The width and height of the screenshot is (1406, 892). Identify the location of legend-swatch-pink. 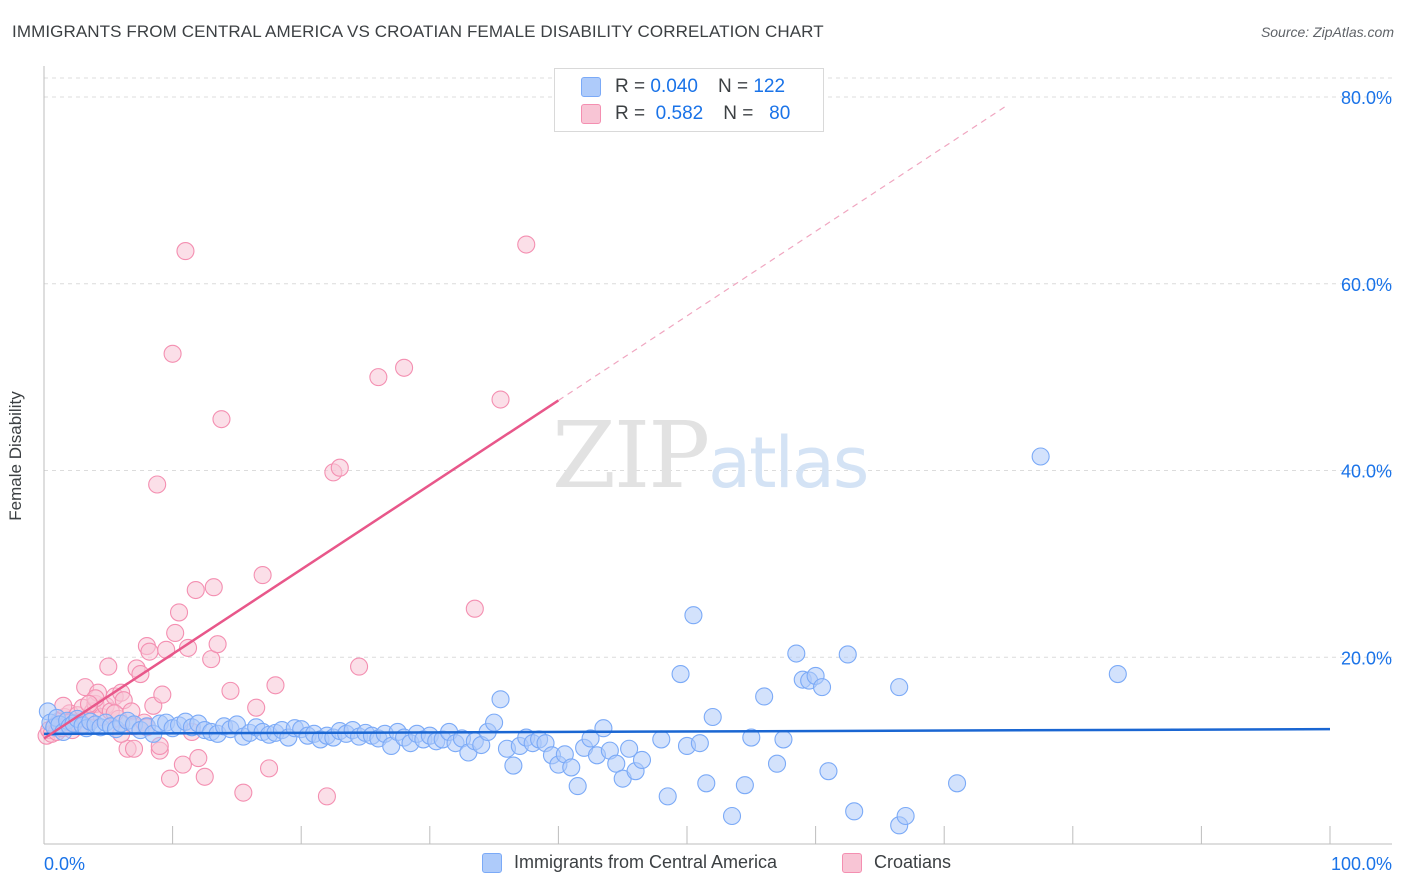
(591, 114).